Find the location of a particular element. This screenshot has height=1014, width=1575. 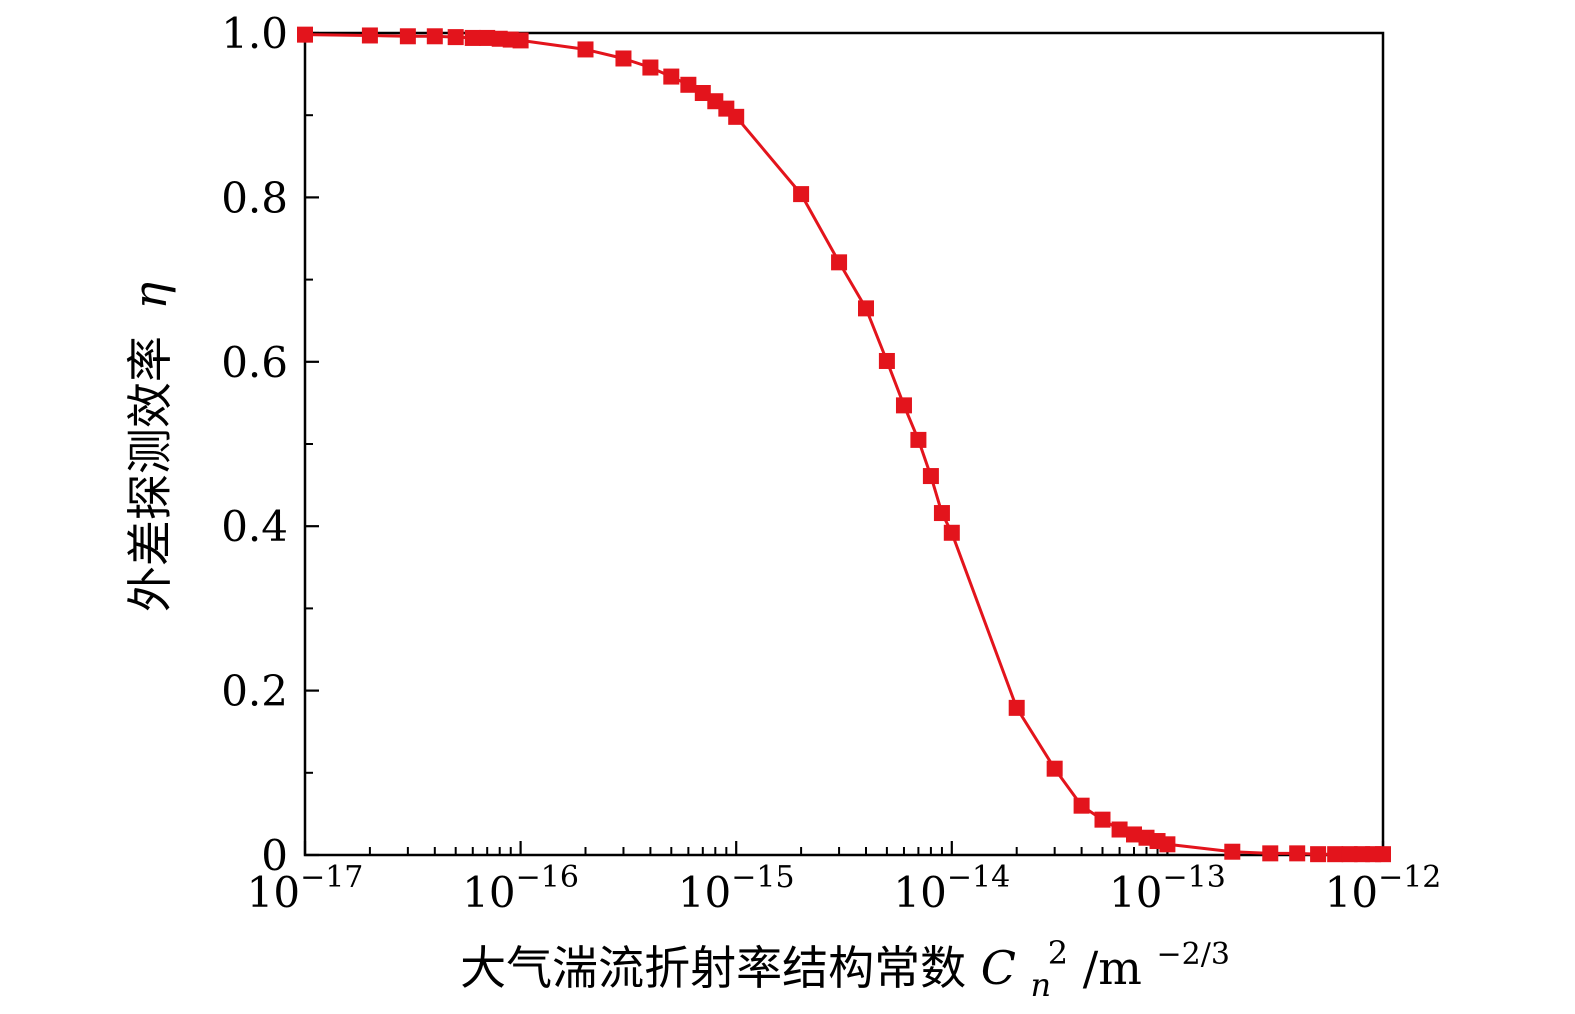

y-axis-title: 外差探测效率 η is located at coordinates (150, 446).